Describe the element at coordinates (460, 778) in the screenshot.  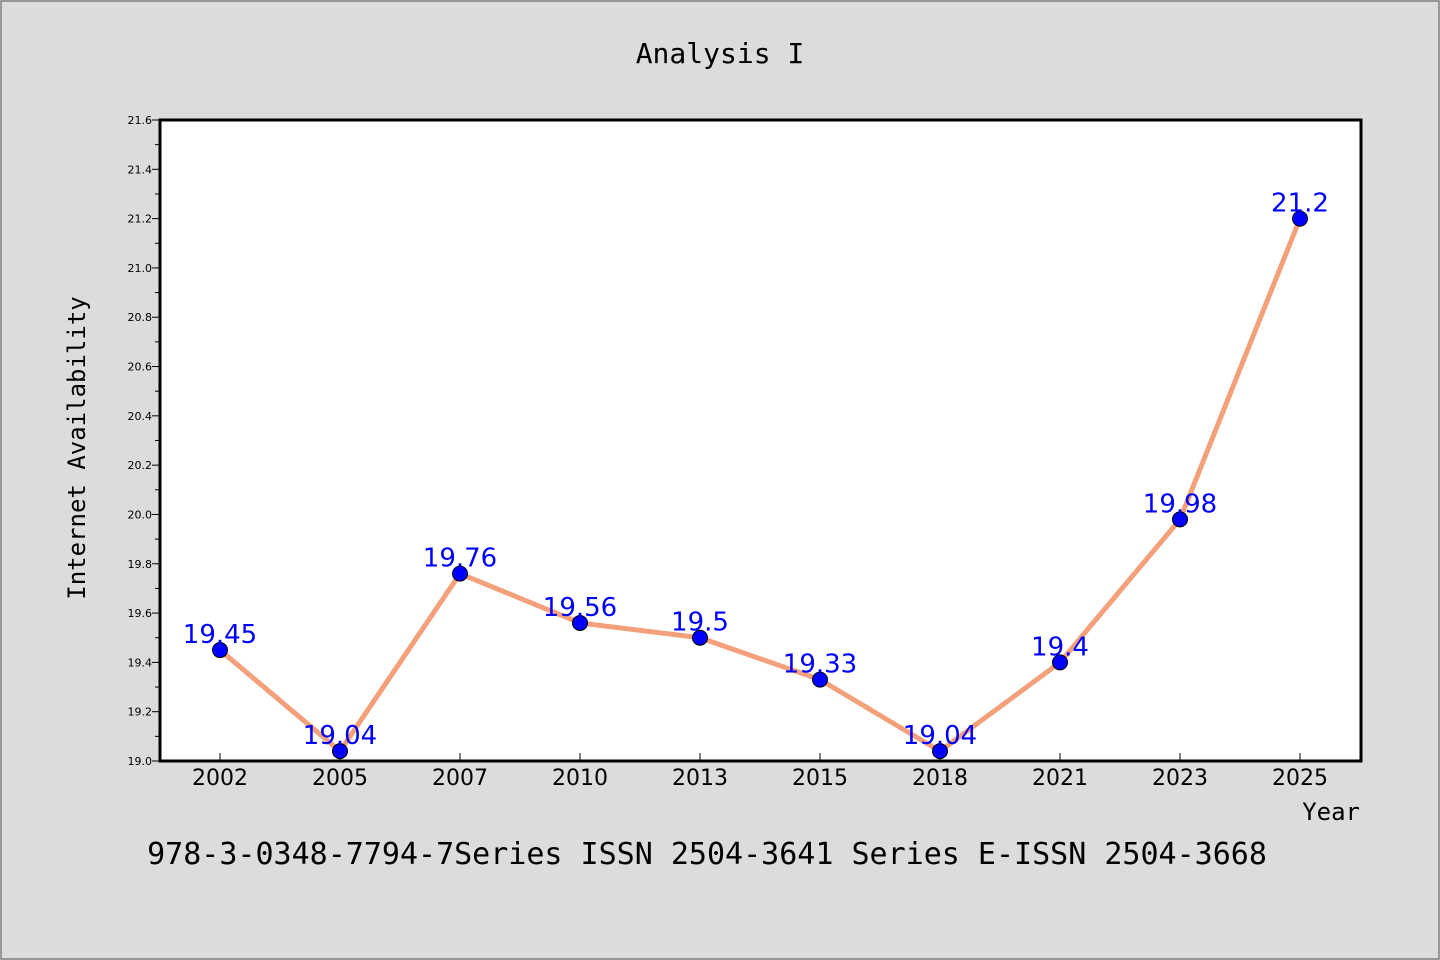
I see `x-tick-label: 2007` at that location.